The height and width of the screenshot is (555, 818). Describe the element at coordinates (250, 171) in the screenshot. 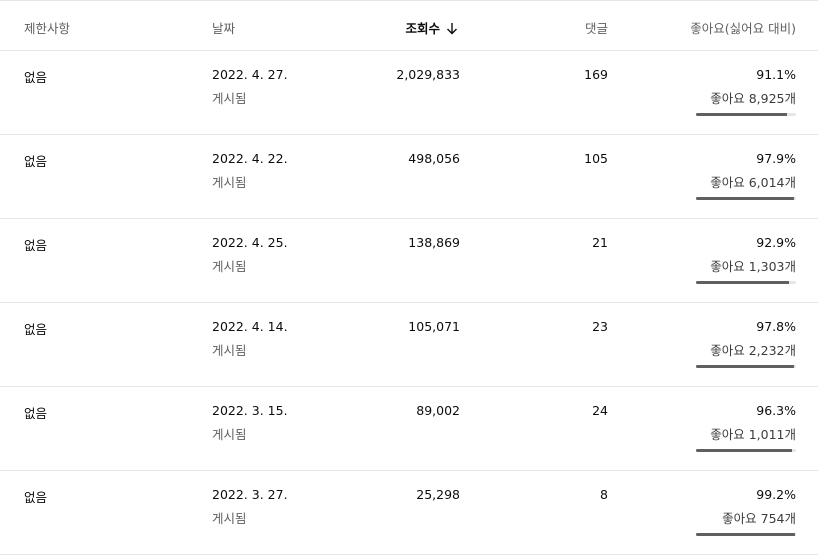

I see `date-cell: 2022. 4. 22. 게시됨` at that location.